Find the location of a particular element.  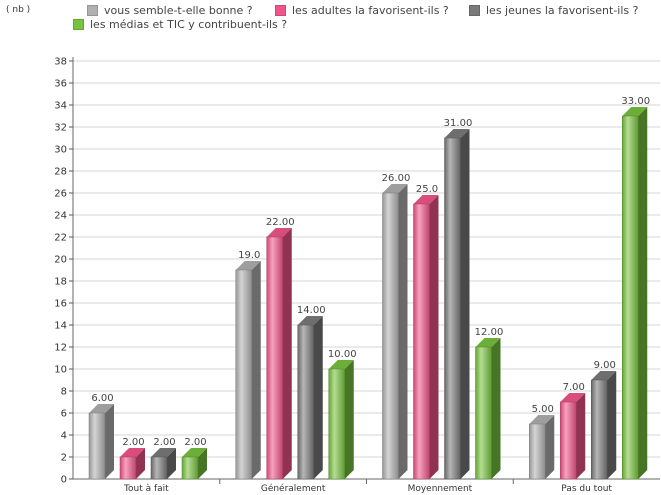

y-tick-label: 22 is located at coordinates (60, 238).